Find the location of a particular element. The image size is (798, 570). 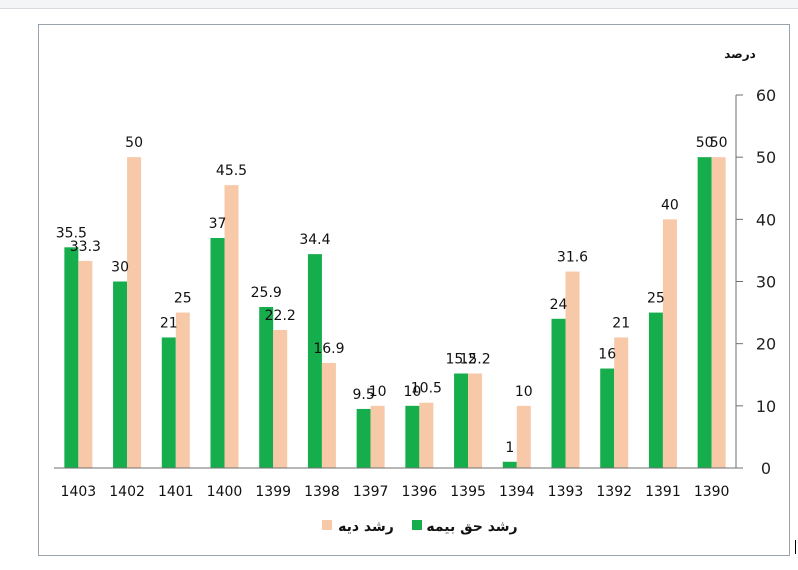

x-category-label: 1399 is located at coordinates (273, 492).